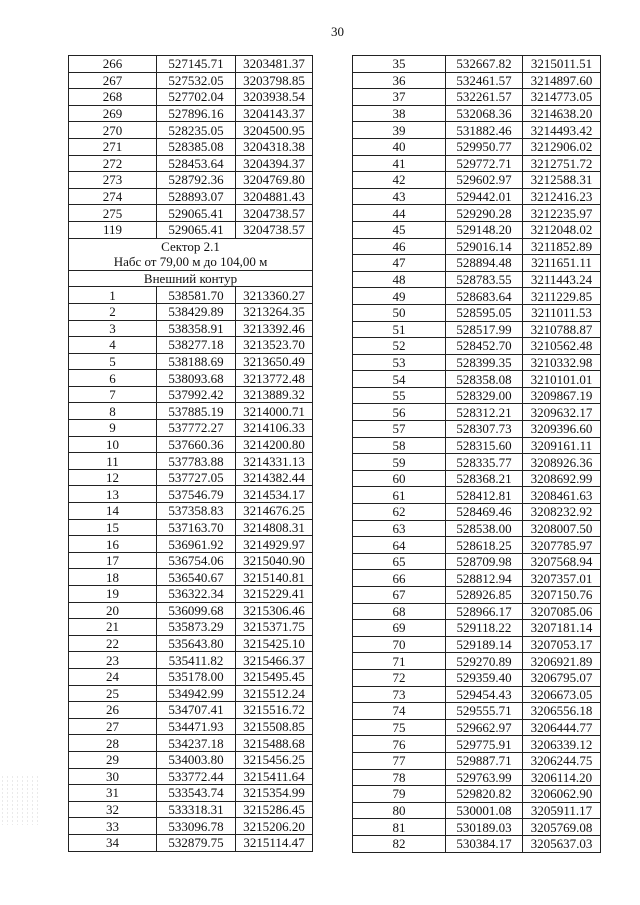 The image size is (640, 905). What do you see at coordinates (196, 461) in the screenshot?
I see `x-coordinate: 537783.88` at bounding box center [196, 461].